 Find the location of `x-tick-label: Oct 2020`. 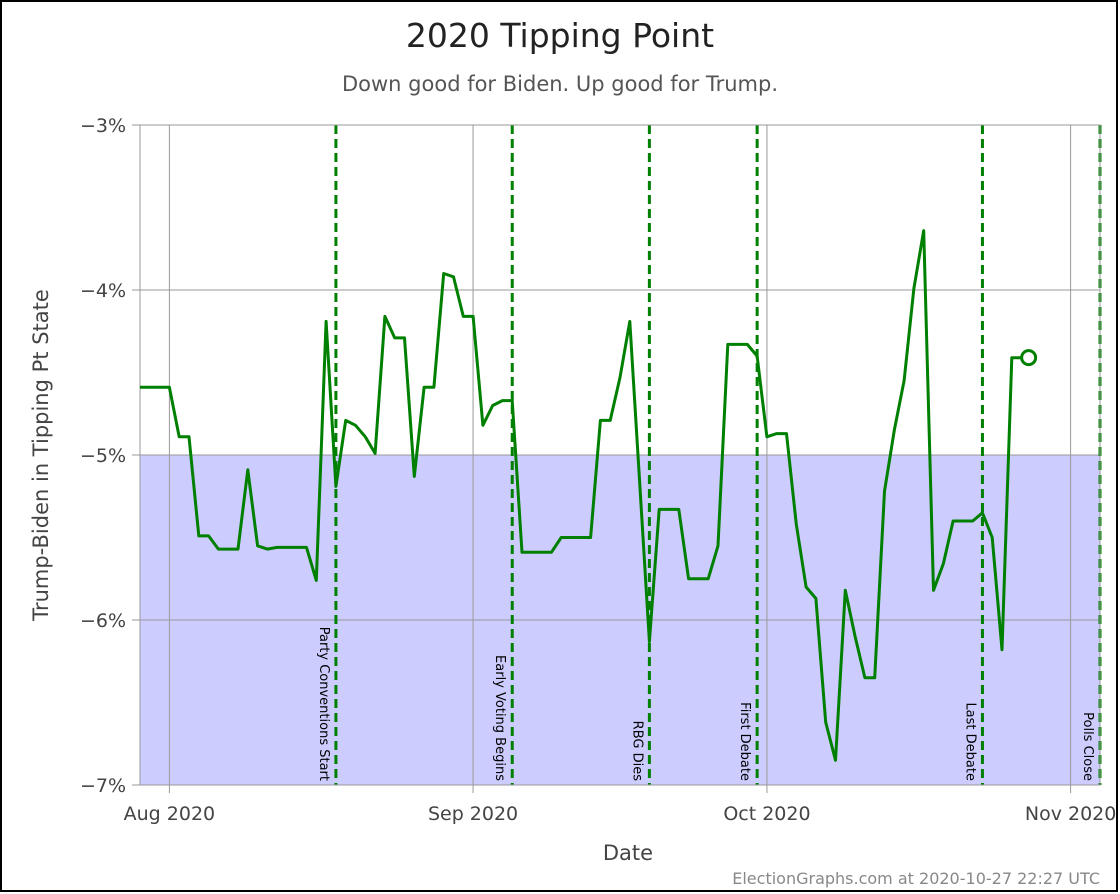

x-tick-label: Oct 2020 is located at coordinates (766, 814).